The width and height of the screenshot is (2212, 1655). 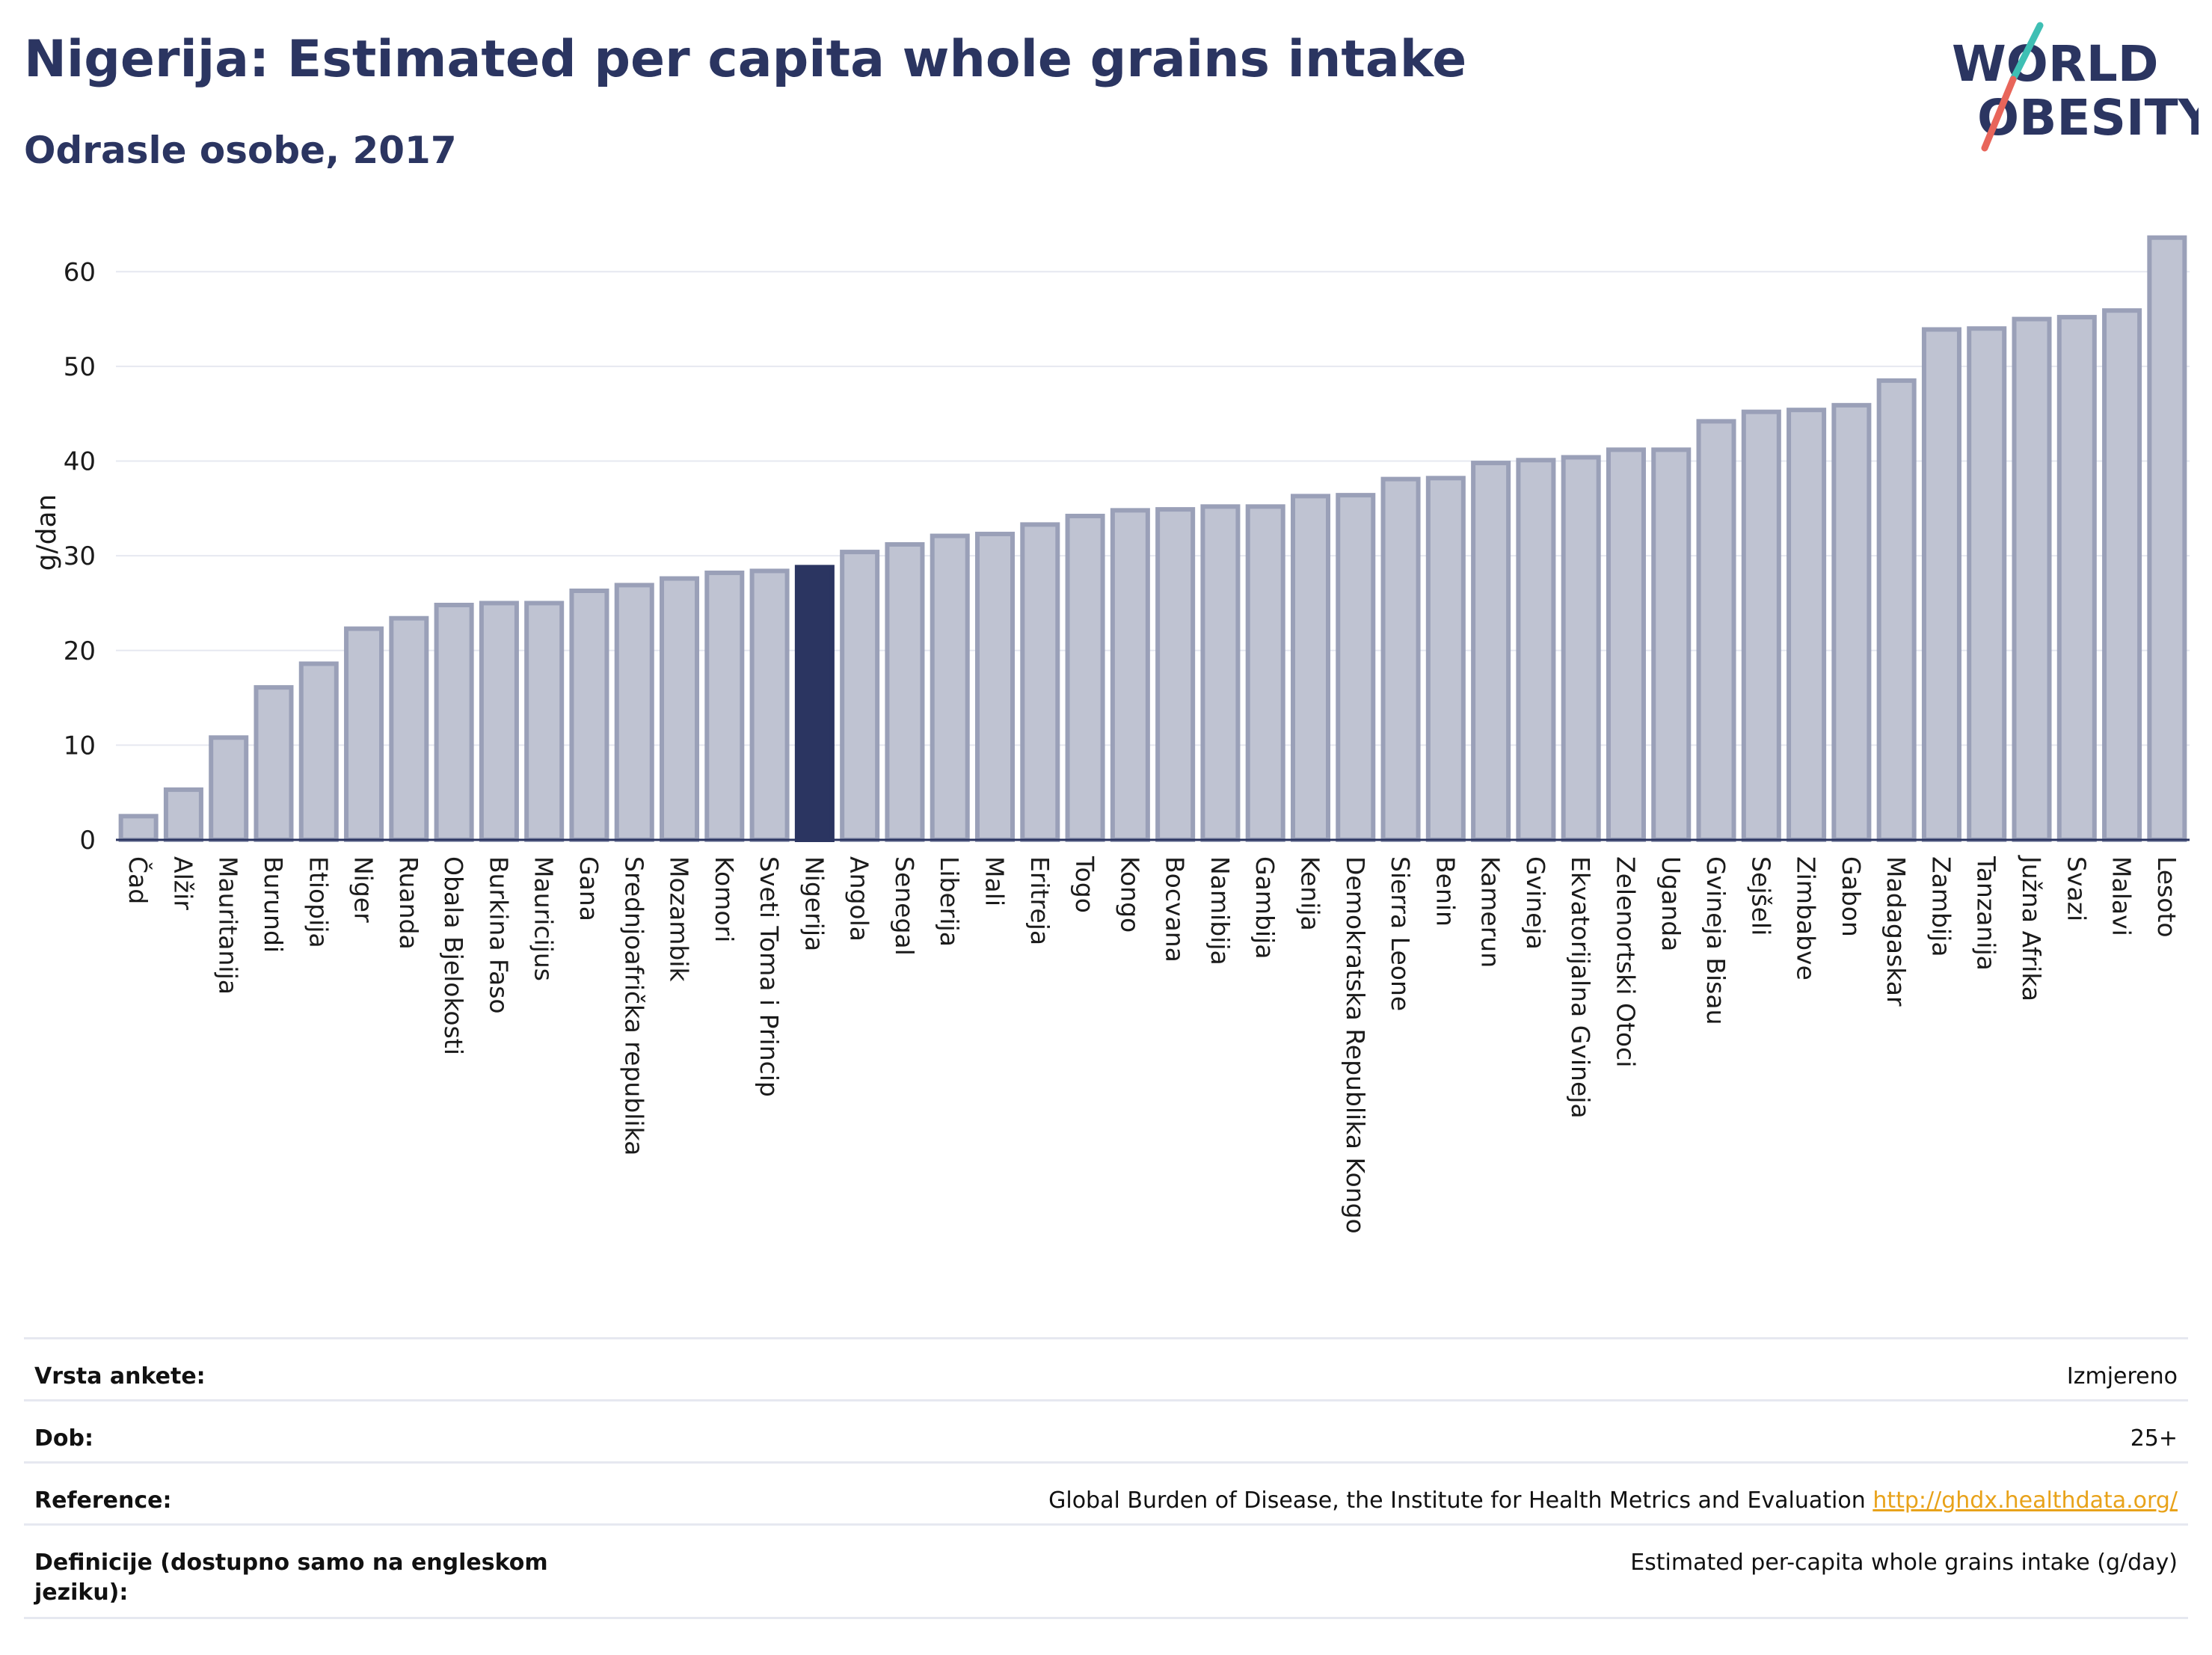 What do you see at coordinates (454, 722) in the screenshot?
I see `bar-obala-bjelokosti` at bounding box center [454, 722].